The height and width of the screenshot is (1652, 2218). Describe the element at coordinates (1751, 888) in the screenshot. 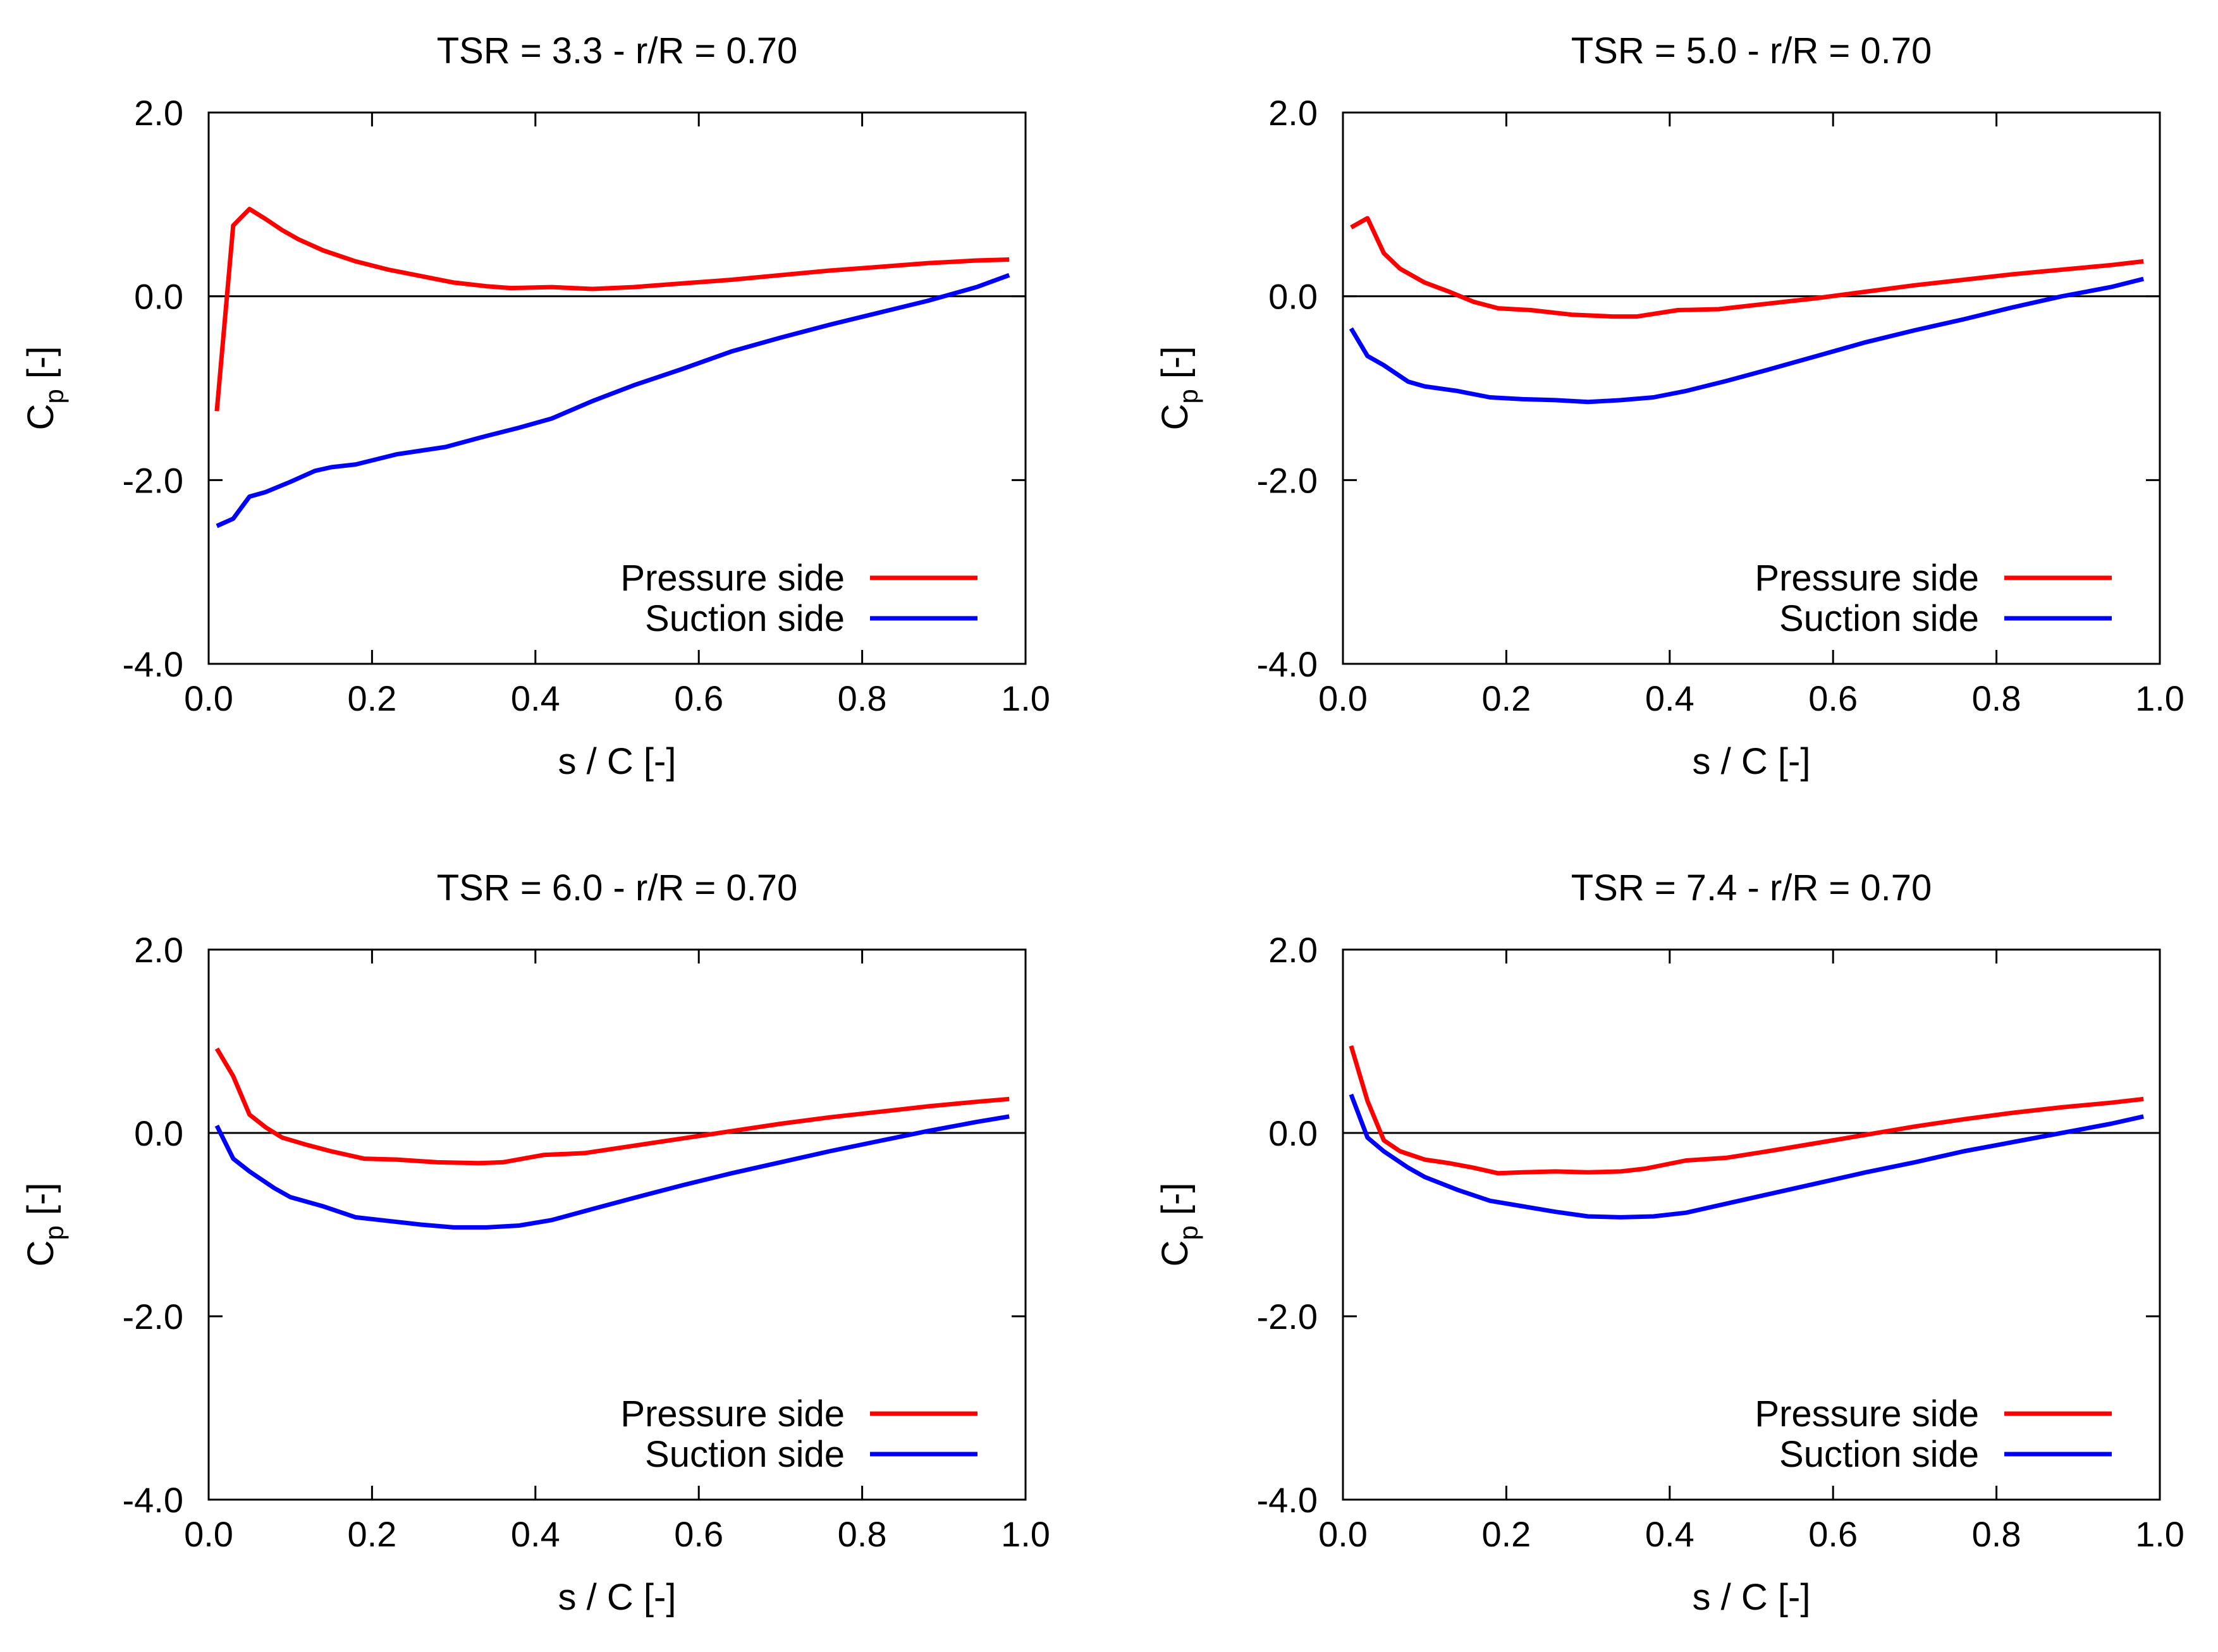

I see `chart-title: TSR = 7.4 - r/R = 0.70` at that location.